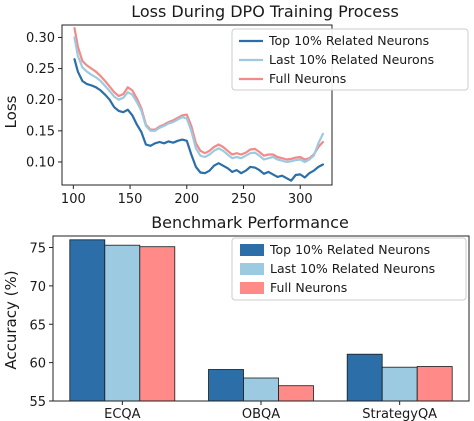 This screenshot has width=474, height=421. What do you see at coordinates (122, 323) in the screenshot?
I see `bar-ecqa-last-10-related-neurons` at bounding box center [122, 323].